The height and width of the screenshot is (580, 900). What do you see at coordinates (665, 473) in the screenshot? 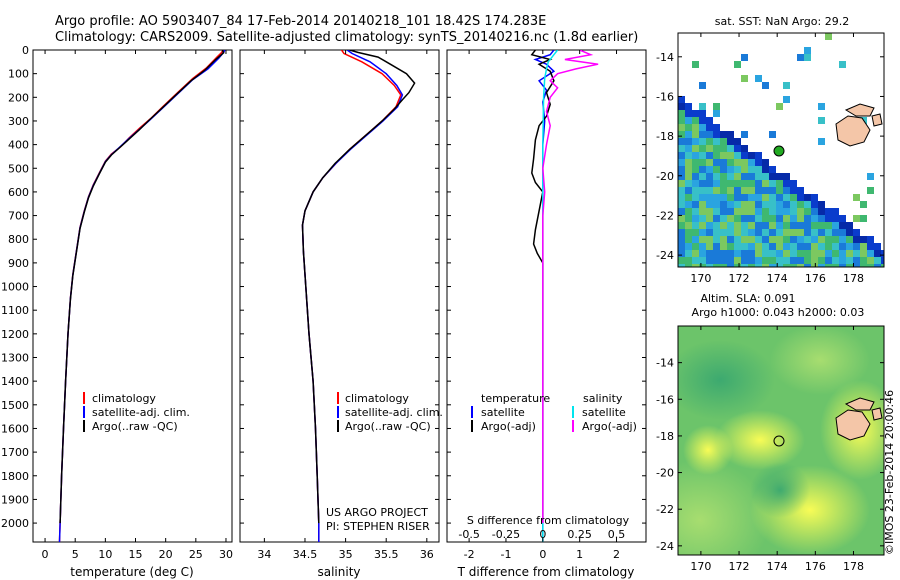
I see `map-y-tick-label: -20` at bounding box center [665, 473].